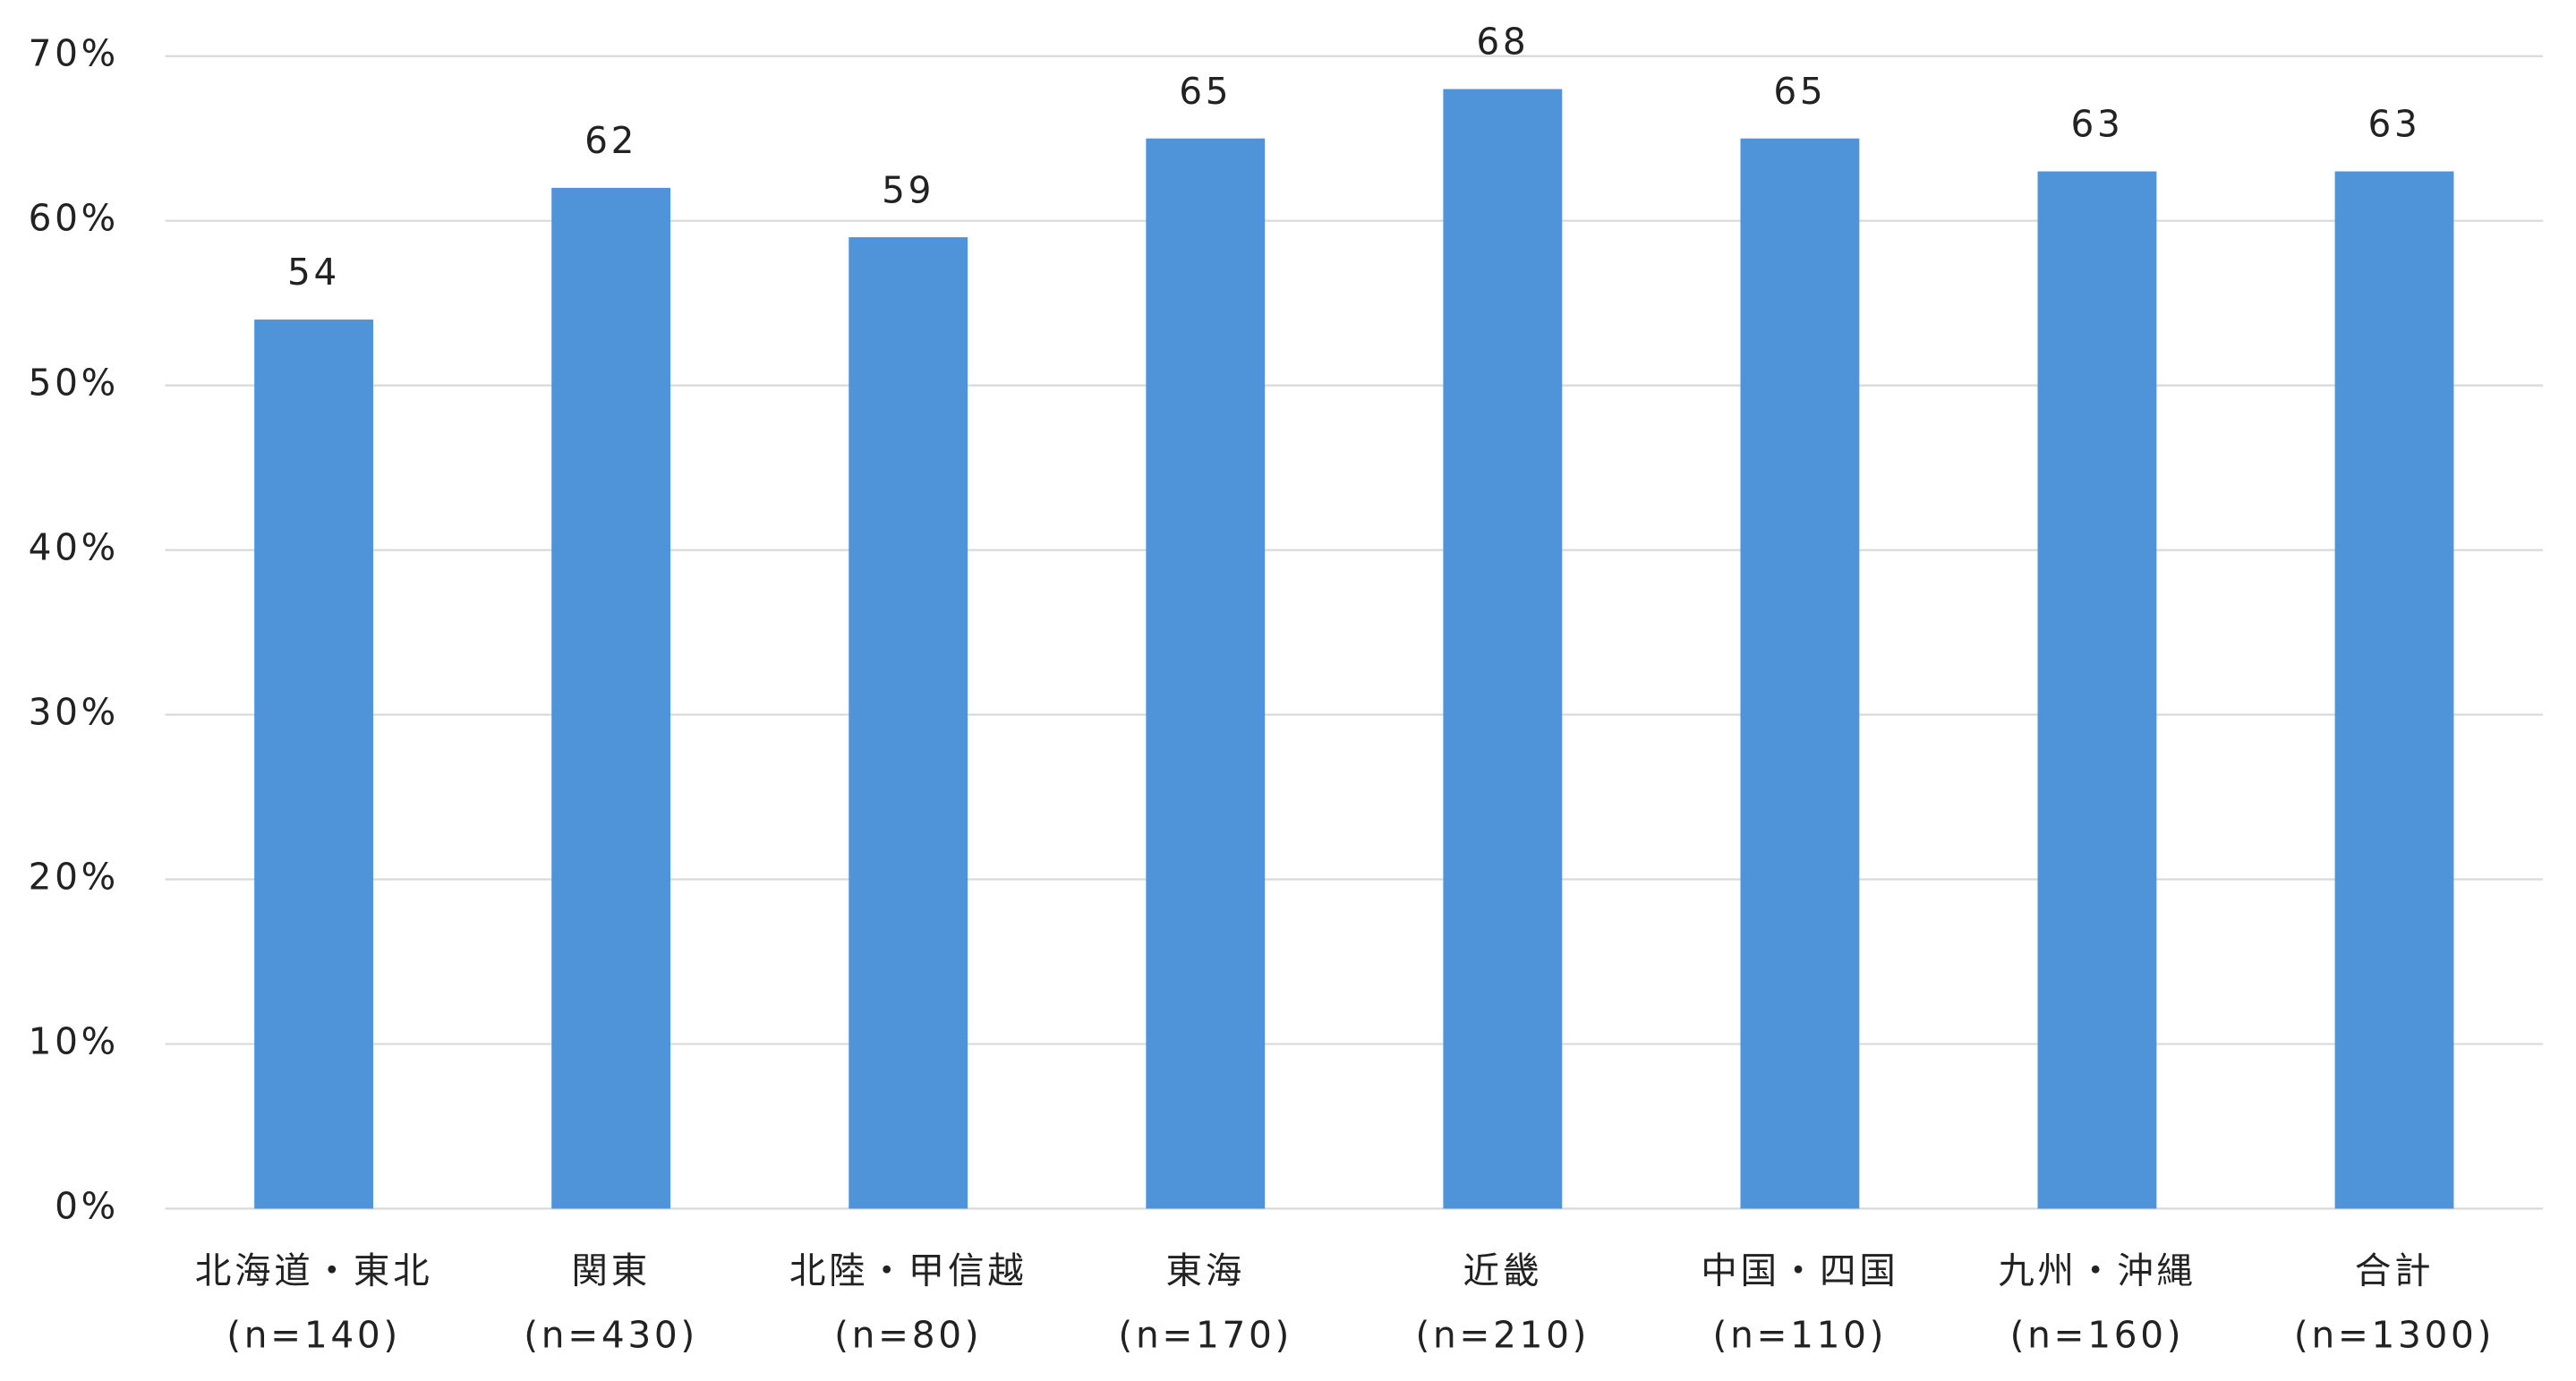  Describe the element at coordinates (87, 1205) in the screenshot. I see `y-tick-label: 0%` at that location.